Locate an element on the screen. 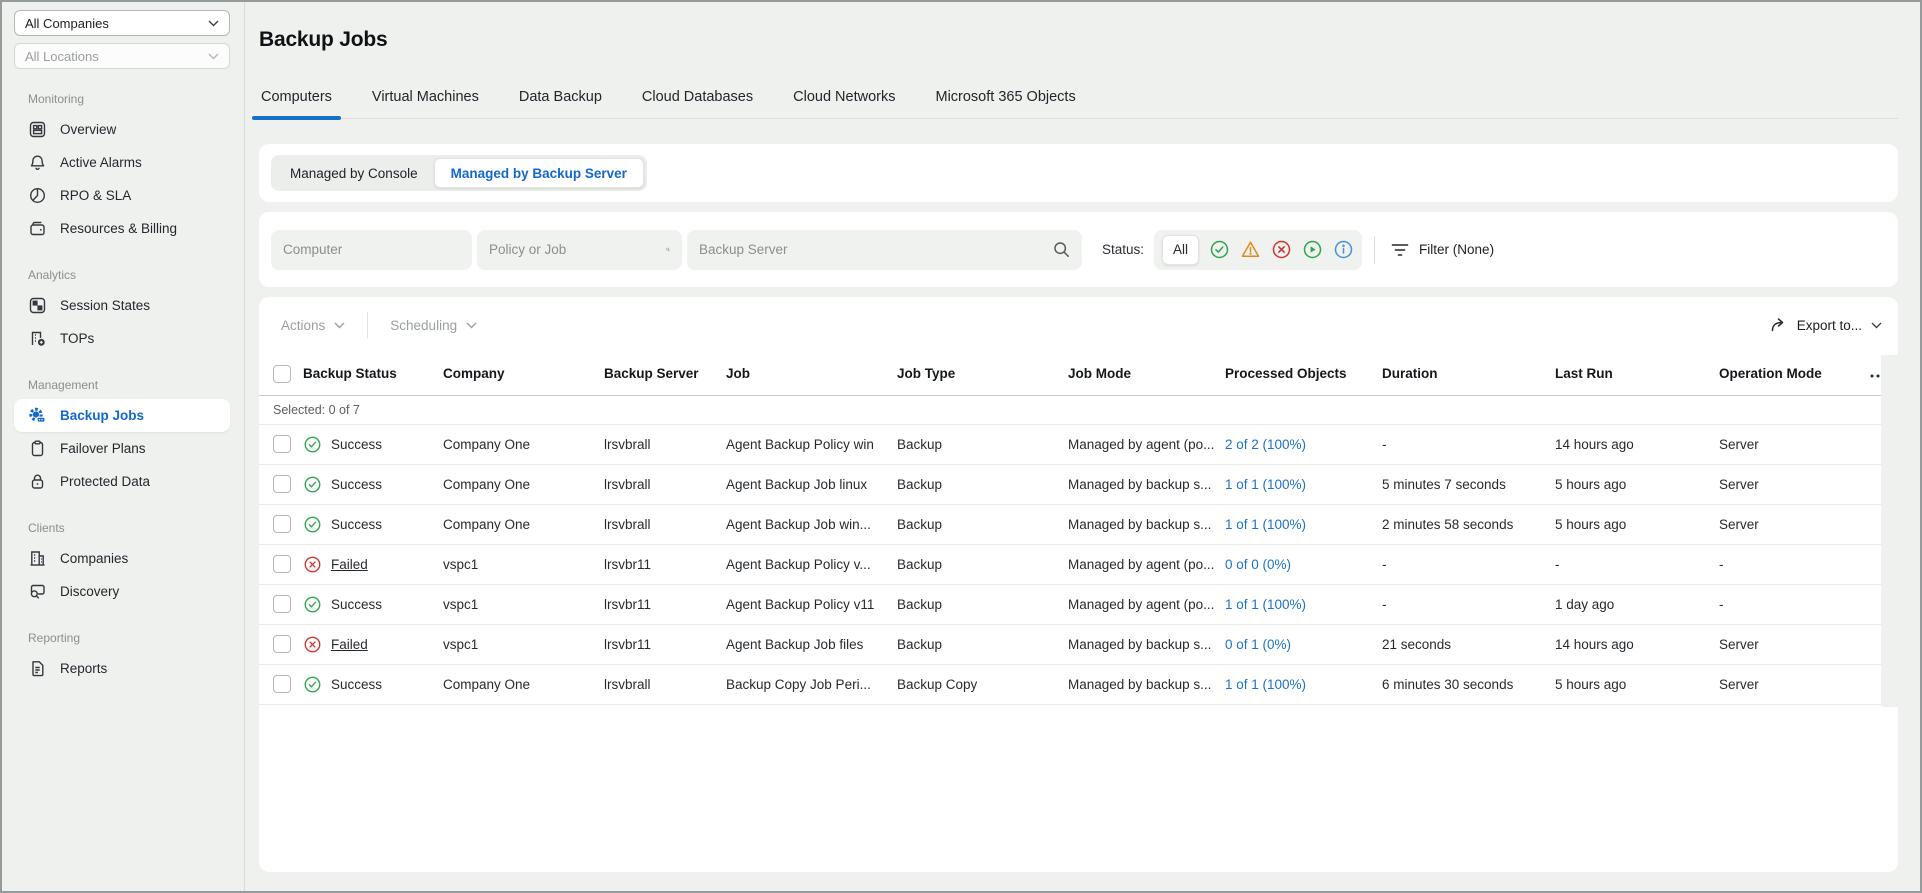 This screenshot has width=1922, height=893. sidebar-item-backup-jobs: Backup Jobs is located at coordinates (122, 415).